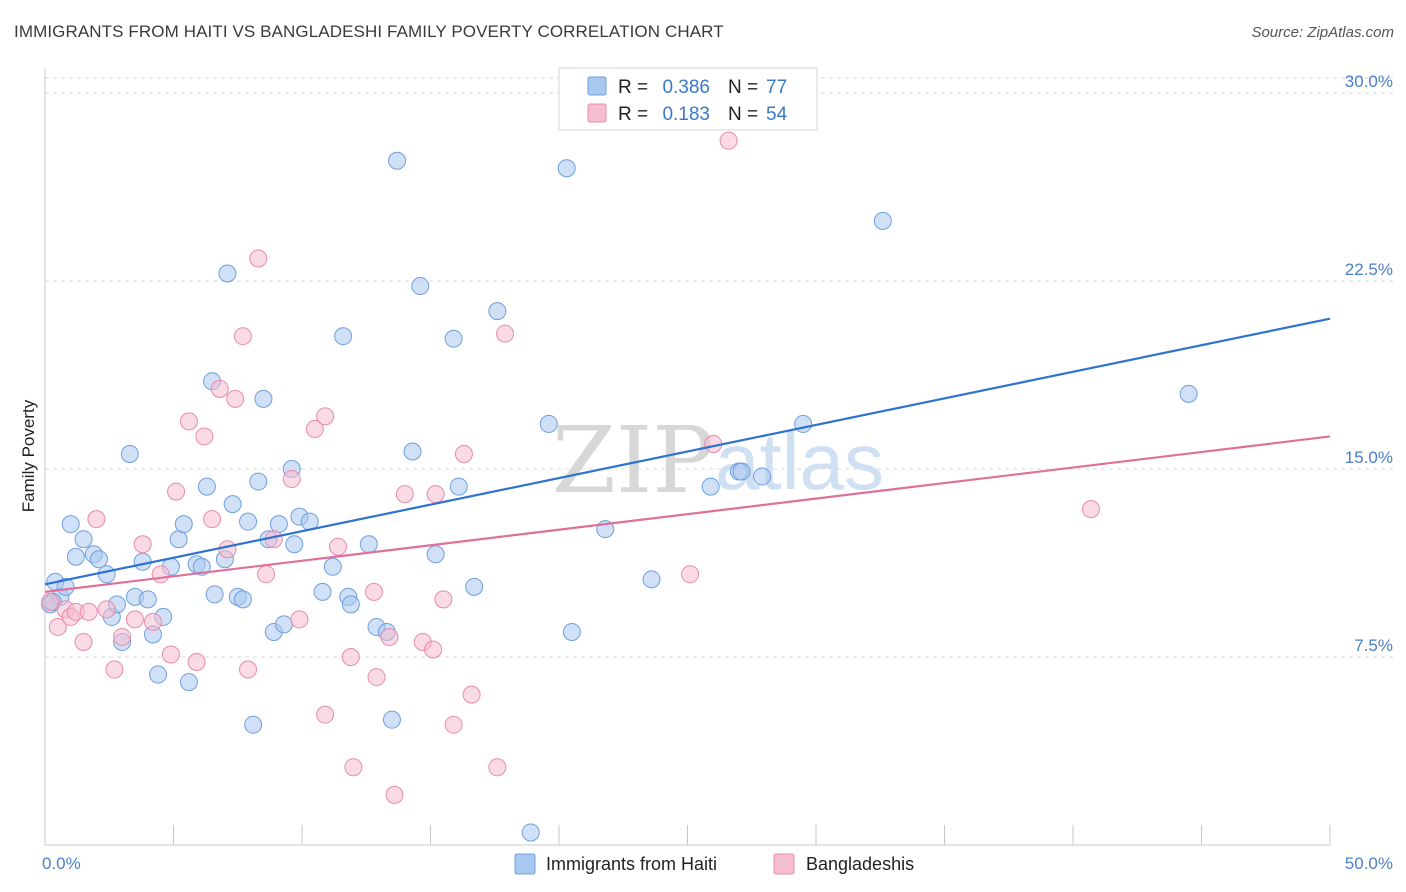 The height and width of the screenshot is (892, 1406). Describe the element at coordinates (633, 460) in the screenshot. I see `watermark-zip: ZIP` at that location.